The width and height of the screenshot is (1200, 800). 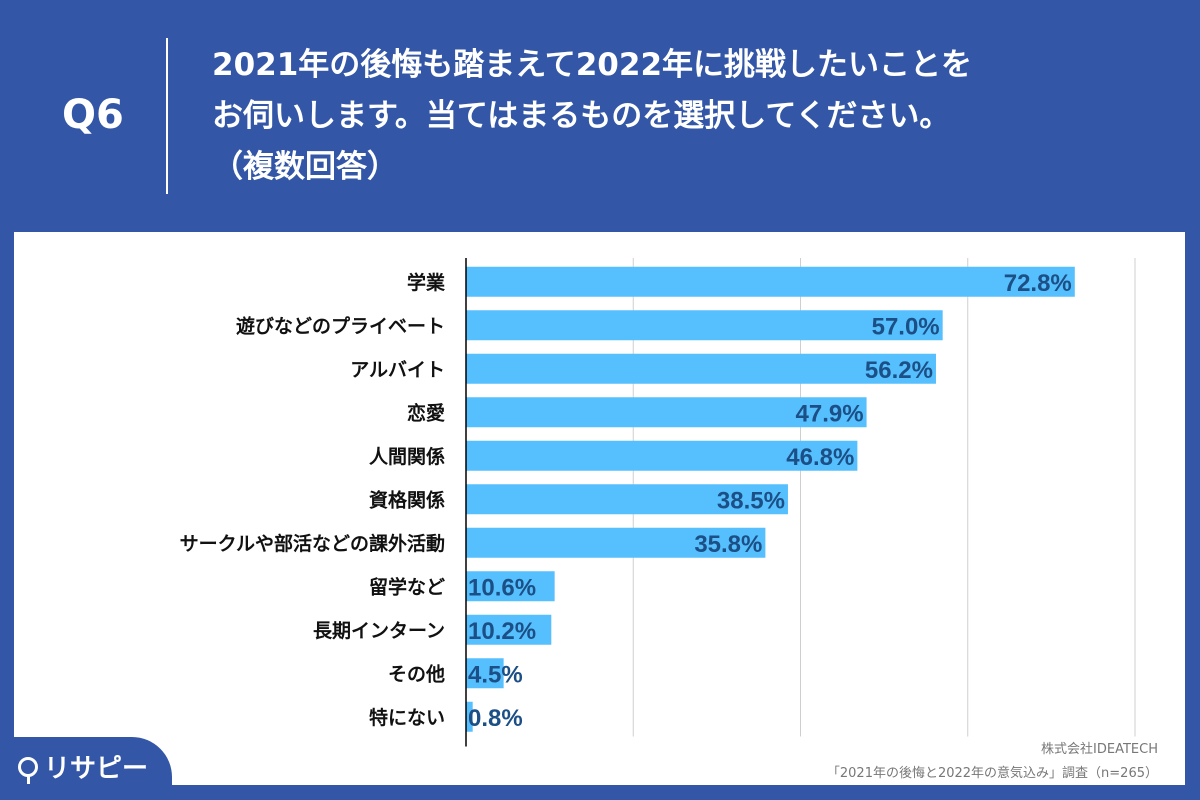 What do you see at coordinates (407, 718) in the screenshot?
I see `category-label: 特にない` at bounding box center [407, 718].